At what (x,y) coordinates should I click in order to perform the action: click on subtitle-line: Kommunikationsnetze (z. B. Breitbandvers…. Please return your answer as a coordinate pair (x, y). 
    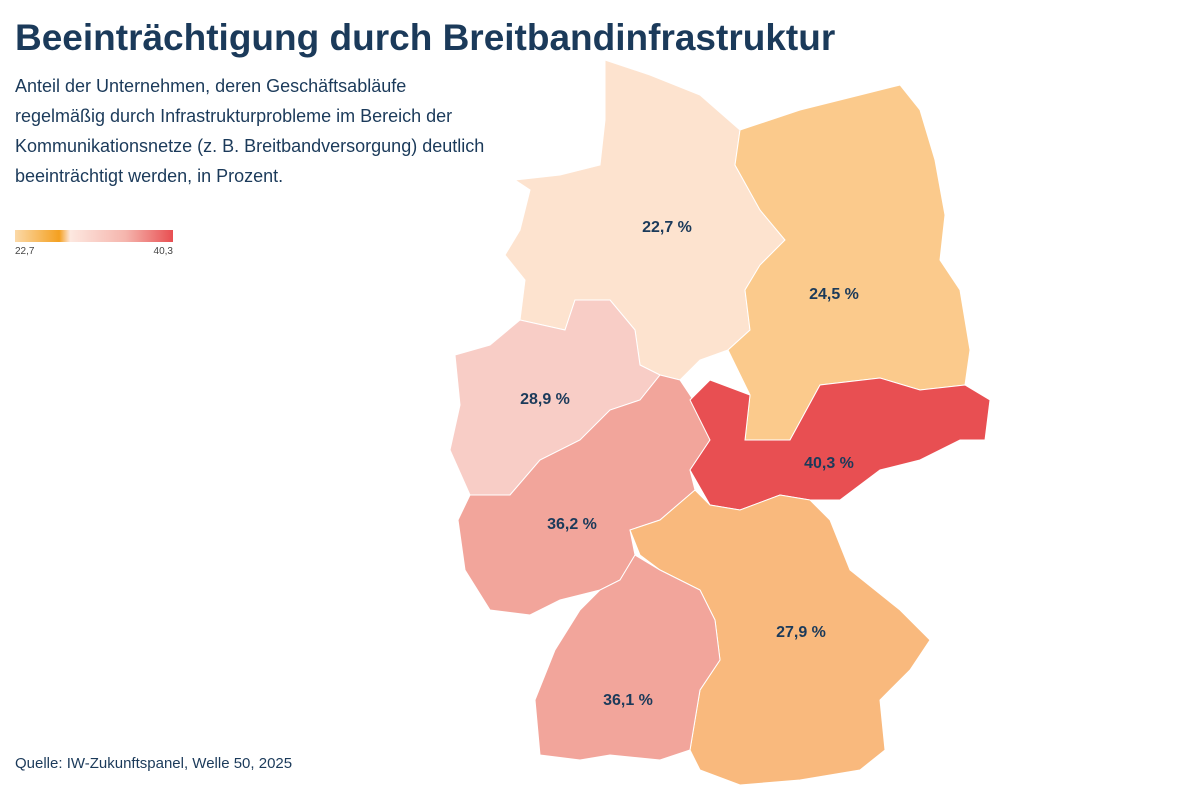
    Looking at the image, I should click on (249, 146).